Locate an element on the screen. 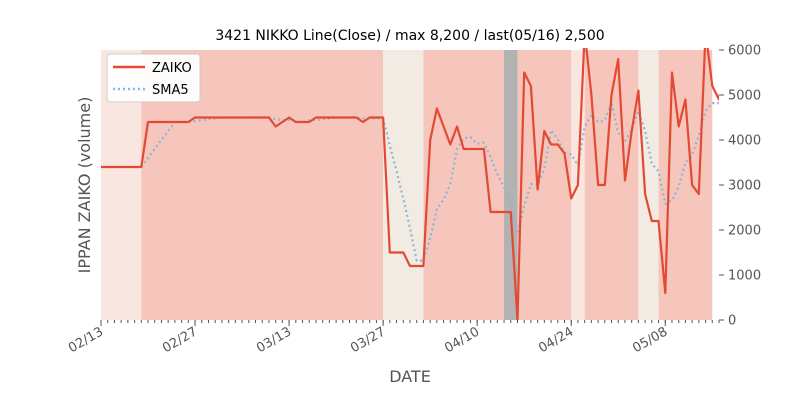 The width and height of the screenshot is (800, 404). y-tick-label: 5000 is located at coordinates (744, 96).